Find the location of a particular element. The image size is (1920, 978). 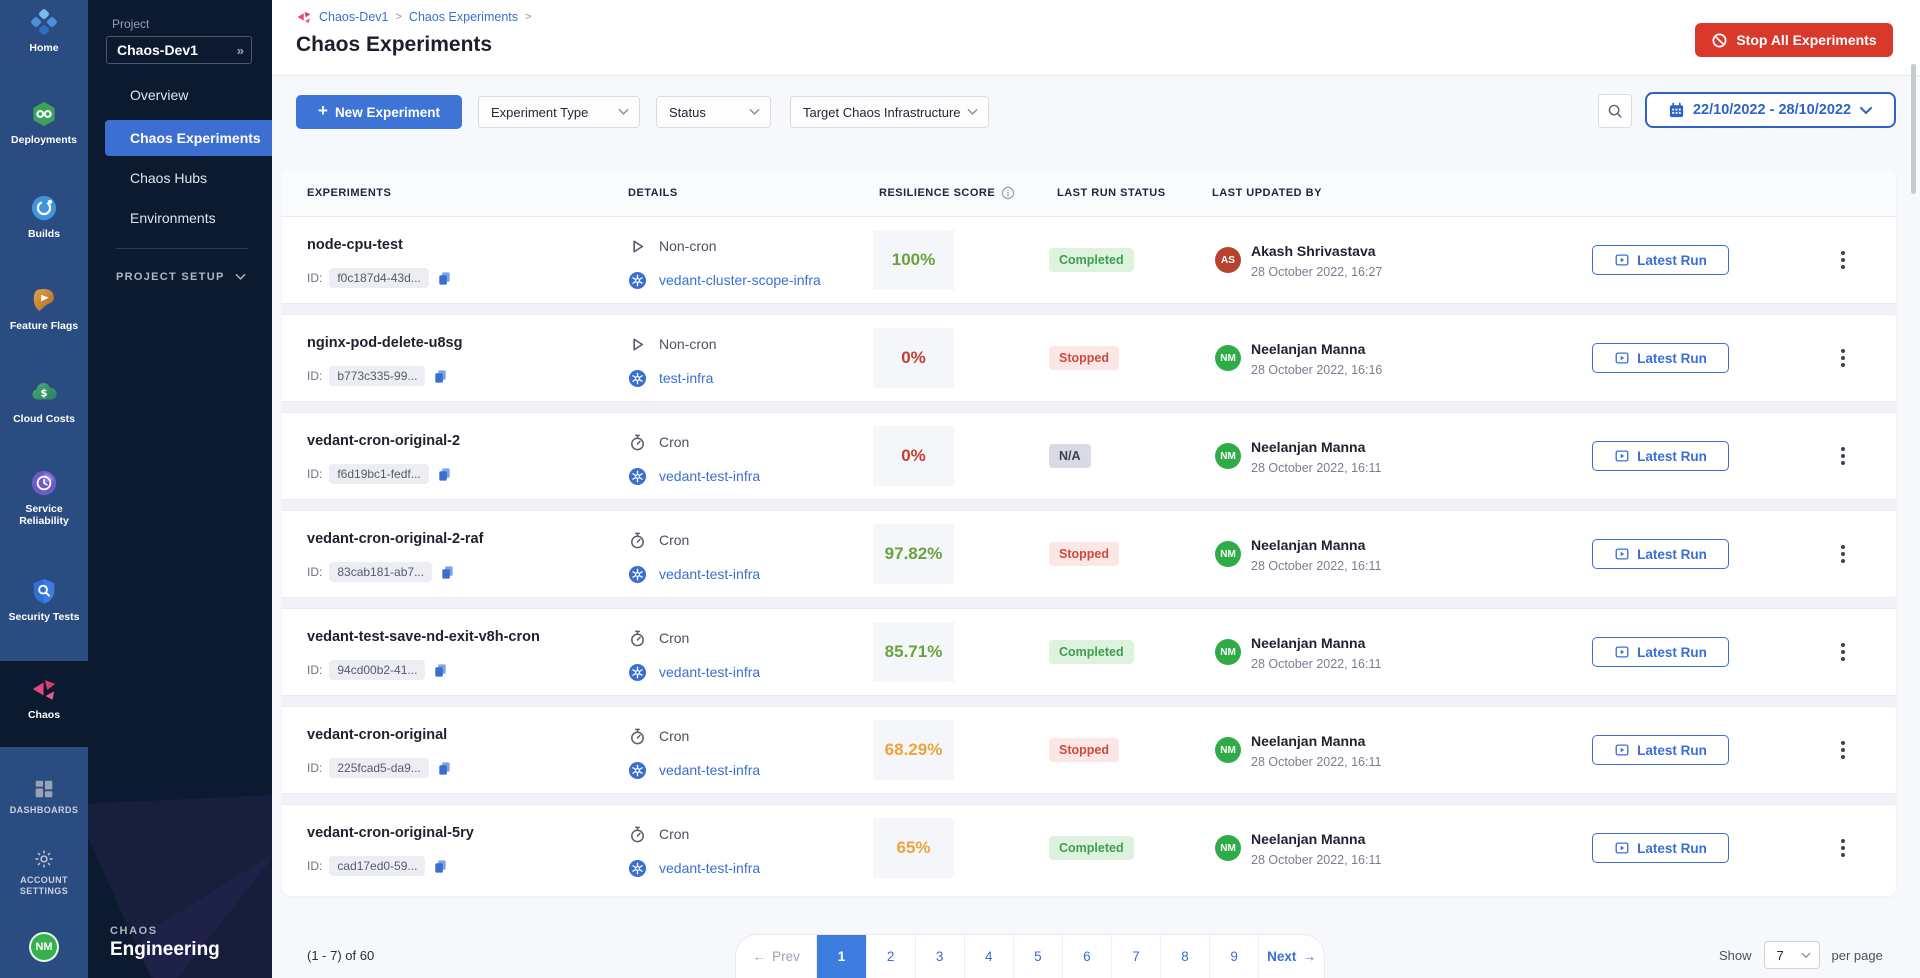

row-separator is located at coordinates (1089, 505).